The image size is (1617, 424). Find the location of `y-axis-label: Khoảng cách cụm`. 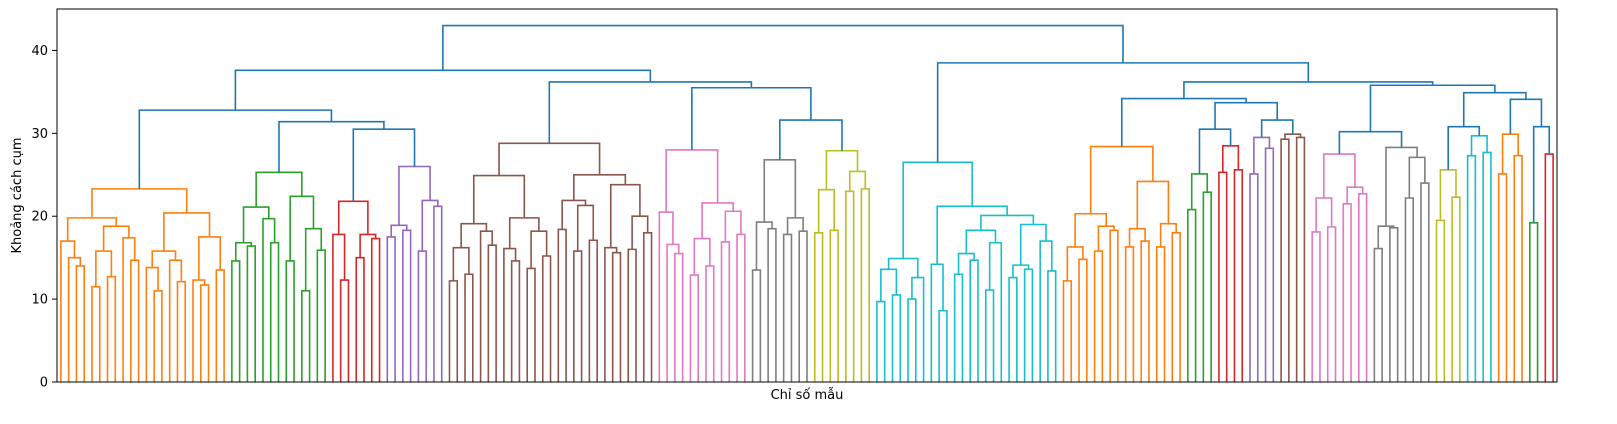

y-axis-label: Khoảng cách cụm is located at coordinates (17, 196).